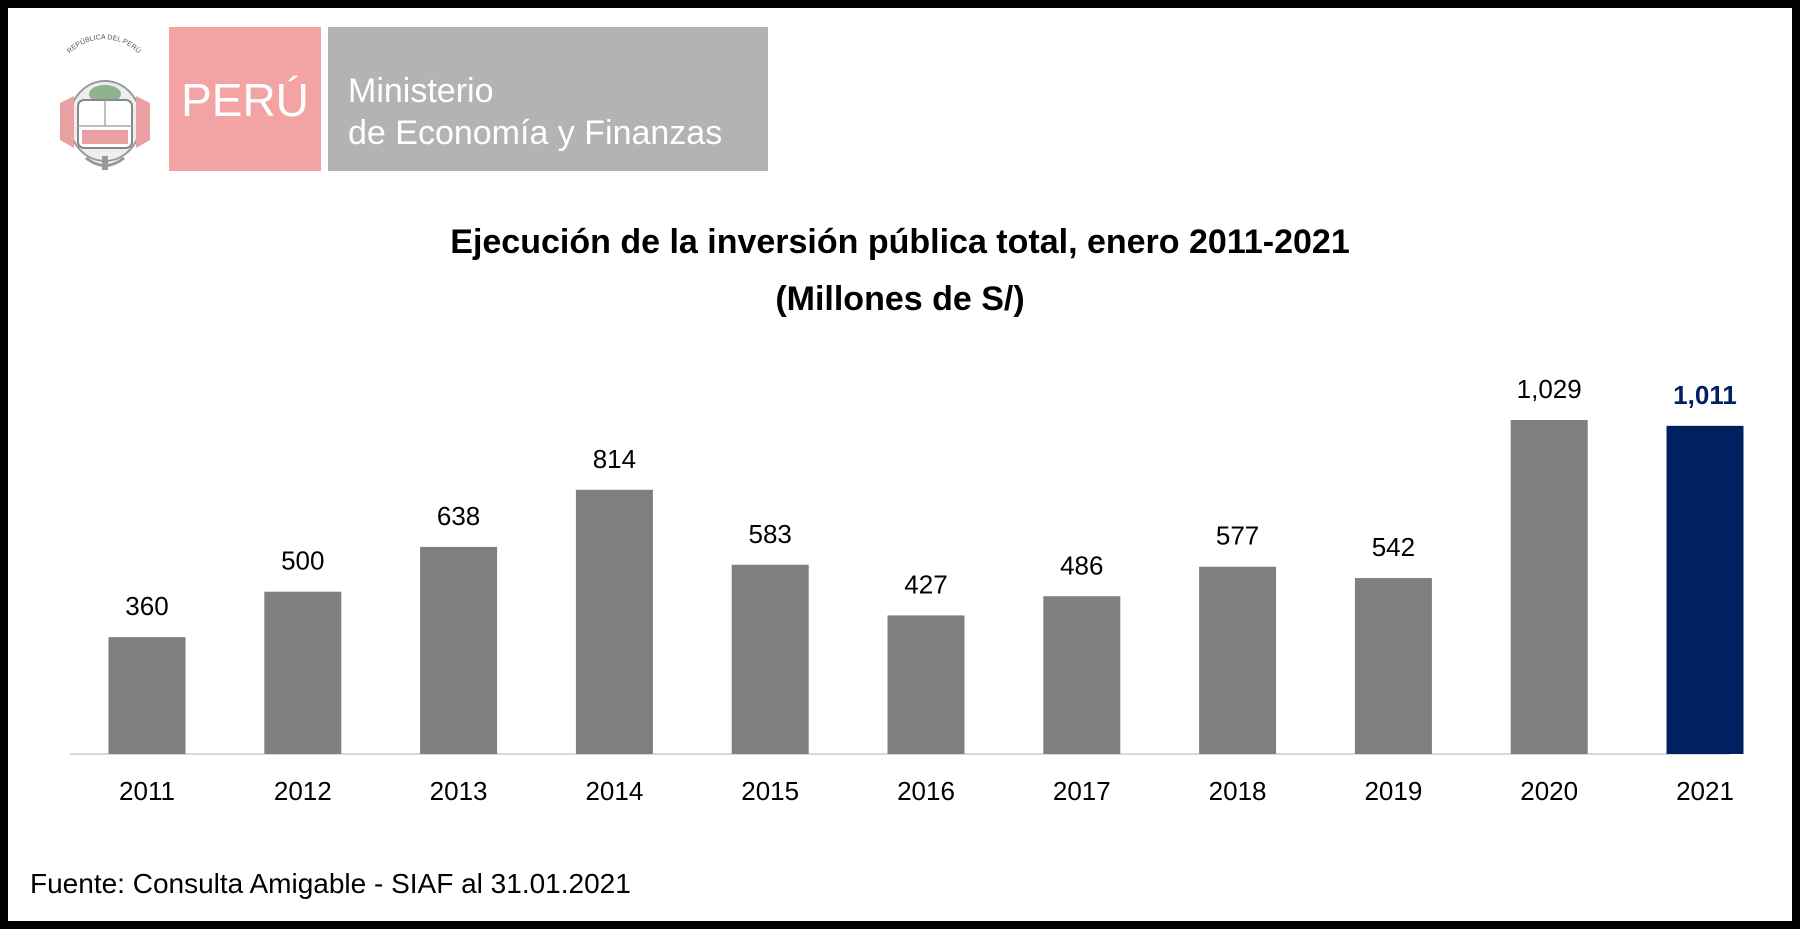 The width and height of the screenshot is (1800, 929). What do you see at coordinates (925, 584) in the screenshot?
I see `data-label-2016: 427` at bounding box center [925, 584].